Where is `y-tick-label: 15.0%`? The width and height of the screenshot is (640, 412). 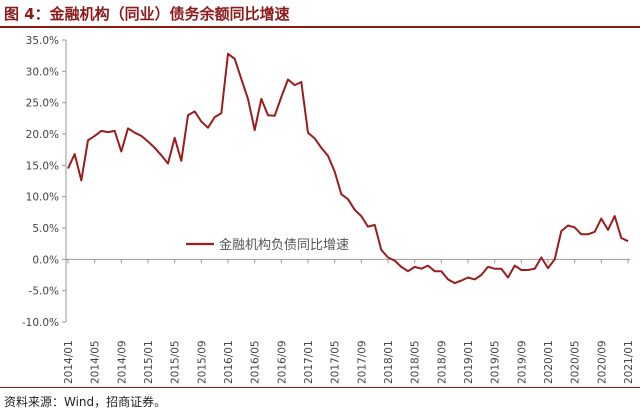
y-tick-label: 15.0% is located at coordinates (42, 166).